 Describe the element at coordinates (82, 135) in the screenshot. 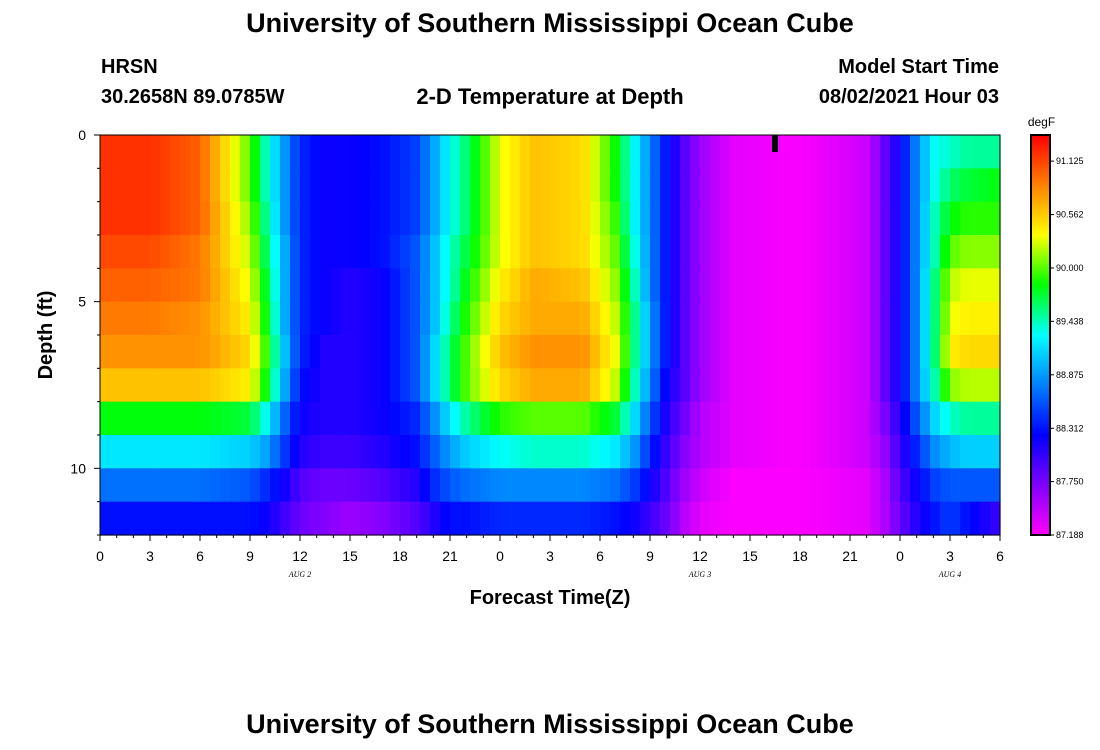

I see `y-tick-label: 0` at that location.